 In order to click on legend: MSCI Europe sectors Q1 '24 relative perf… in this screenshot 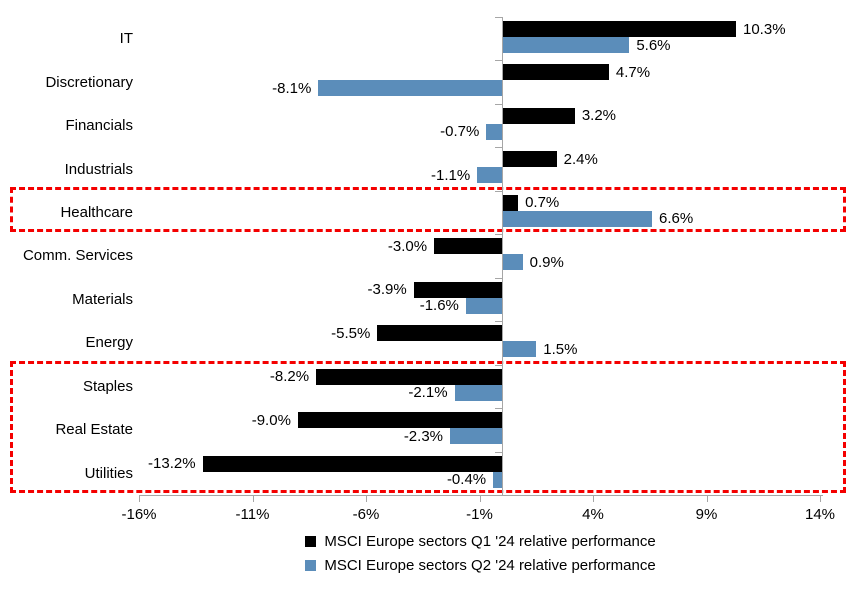, I will do `click(480, 553)`.